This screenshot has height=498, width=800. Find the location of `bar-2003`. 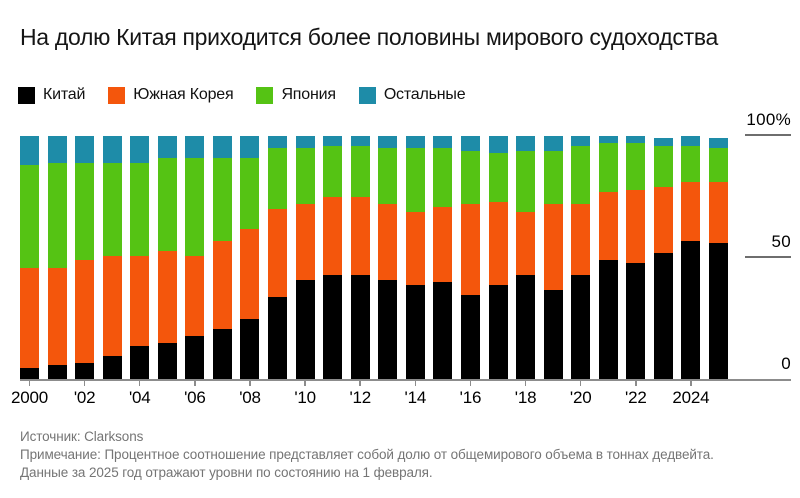

bar-2003 is located at coordinates (112, 258).